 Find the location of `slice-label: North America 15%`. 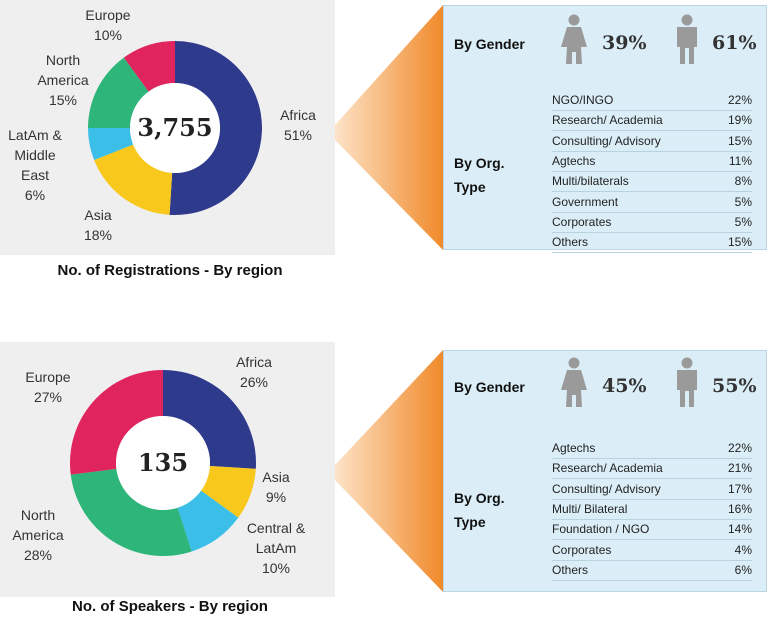

slice-label: North America 15% is located at coordinates (63, 80).